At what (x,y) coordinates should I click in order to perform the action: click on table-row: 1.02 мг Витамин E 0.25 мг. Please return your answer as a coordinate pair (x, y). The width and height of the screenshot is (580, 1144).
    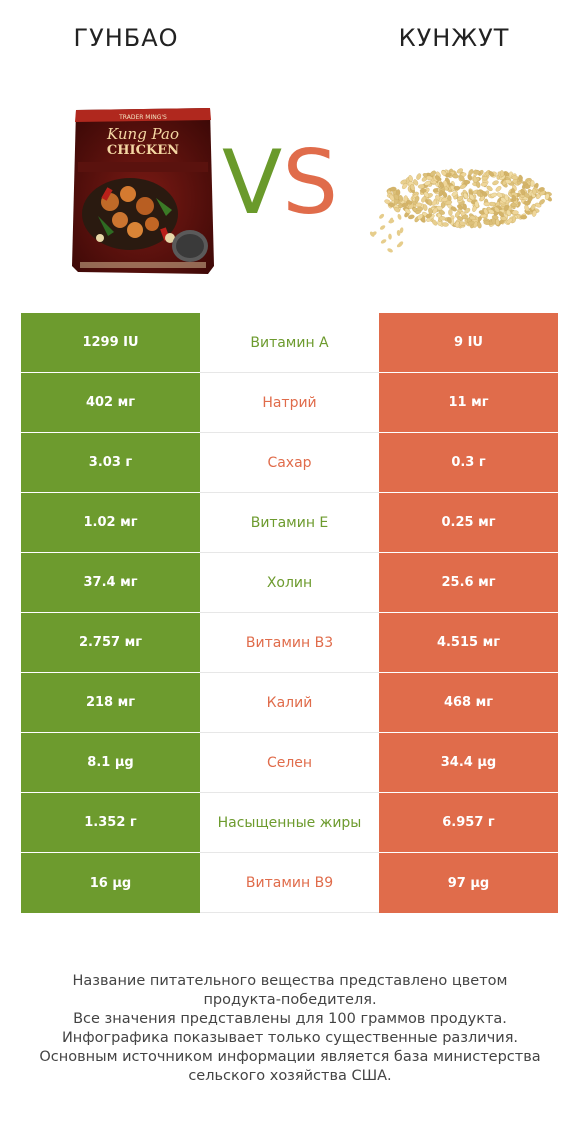
    Looking at the image, I should click on (289, 523).